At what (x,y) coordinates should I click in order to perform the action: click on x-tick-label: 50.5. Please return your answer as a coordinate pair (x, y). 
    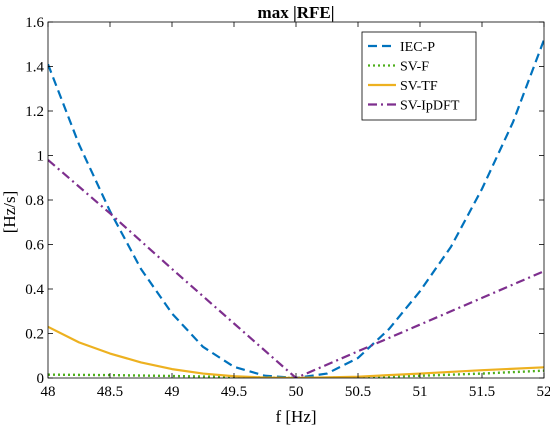
    Looking at the image, I should click on (358, 392).